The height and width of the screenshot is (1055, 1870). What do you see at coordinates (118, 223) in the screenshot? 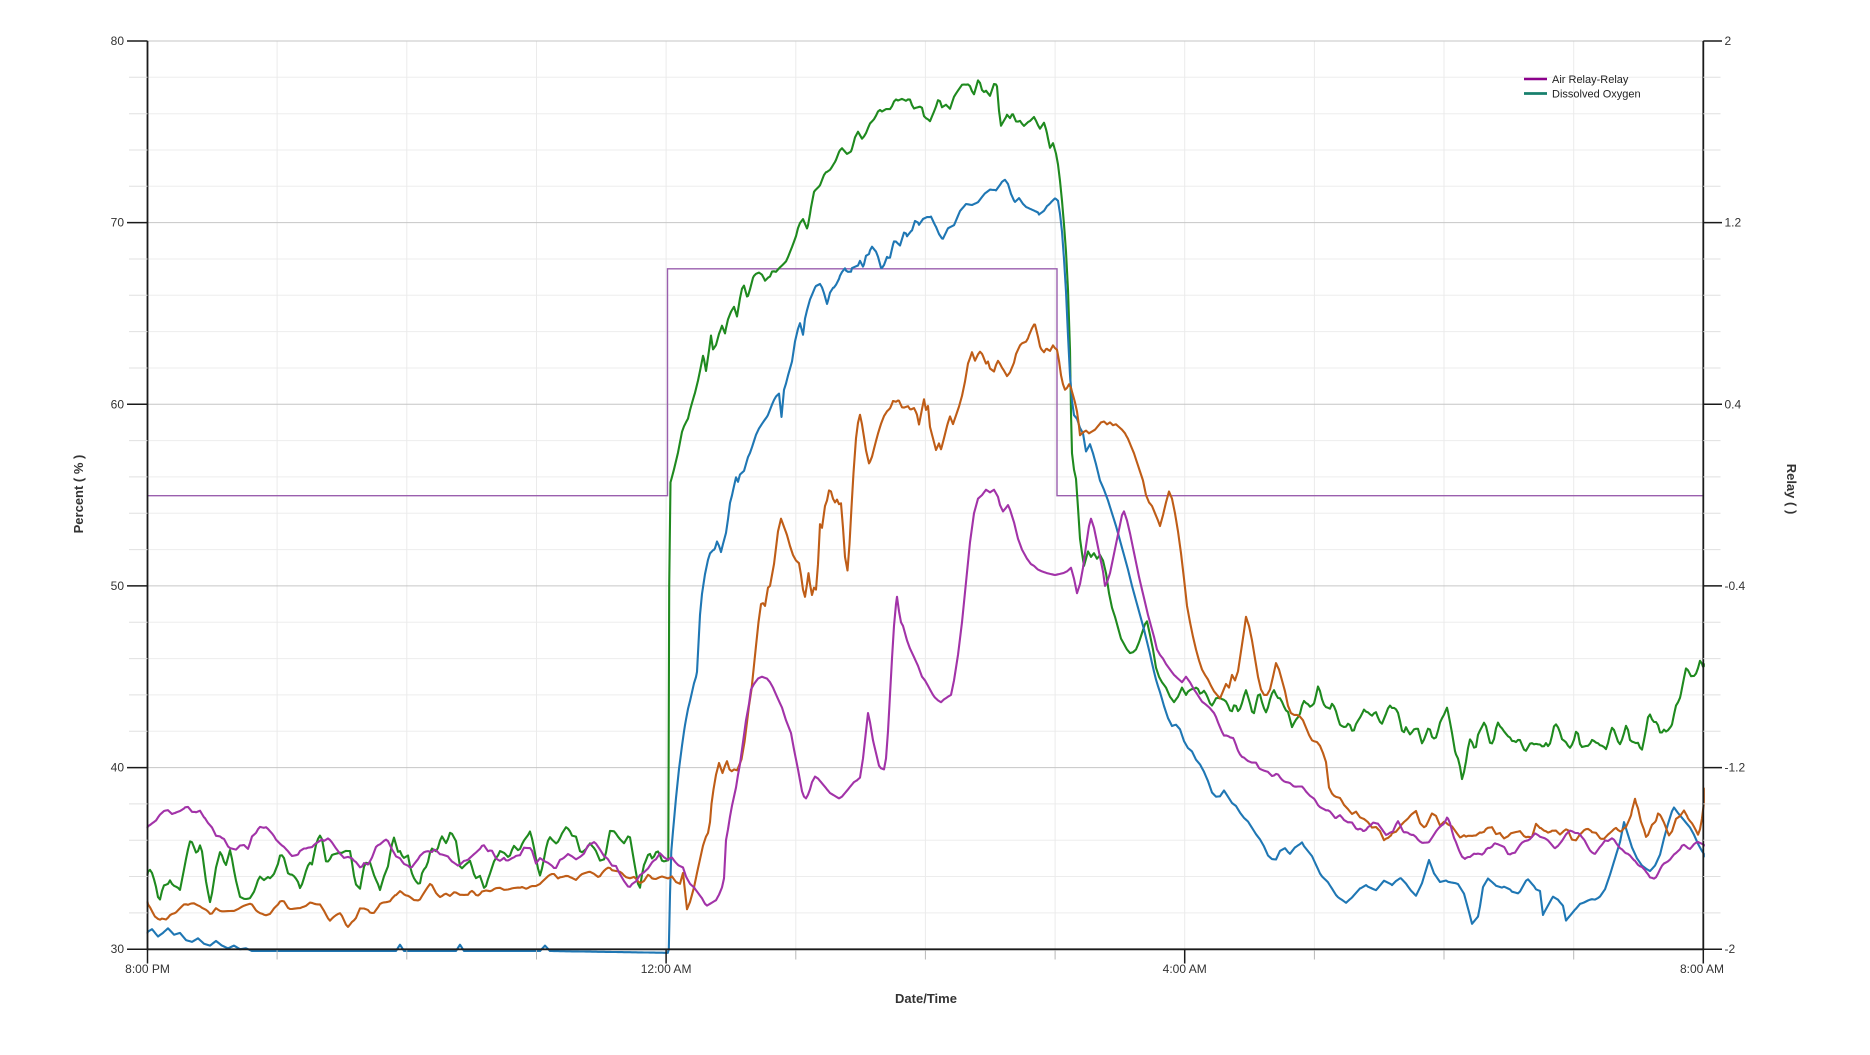
I see `svg-text: 70` at bounding box center [118, 223].